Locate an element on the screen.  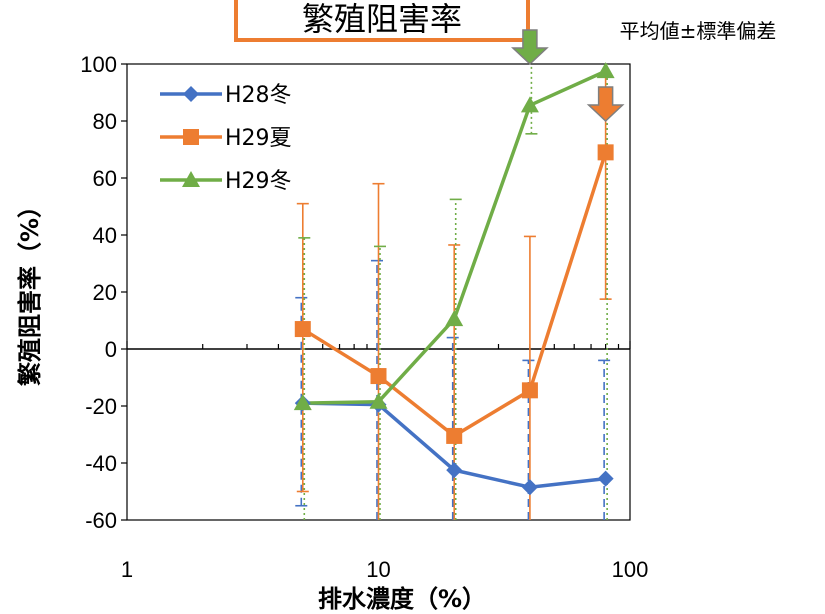
legend-label: H29冬 is located at coordinates (258, 181).